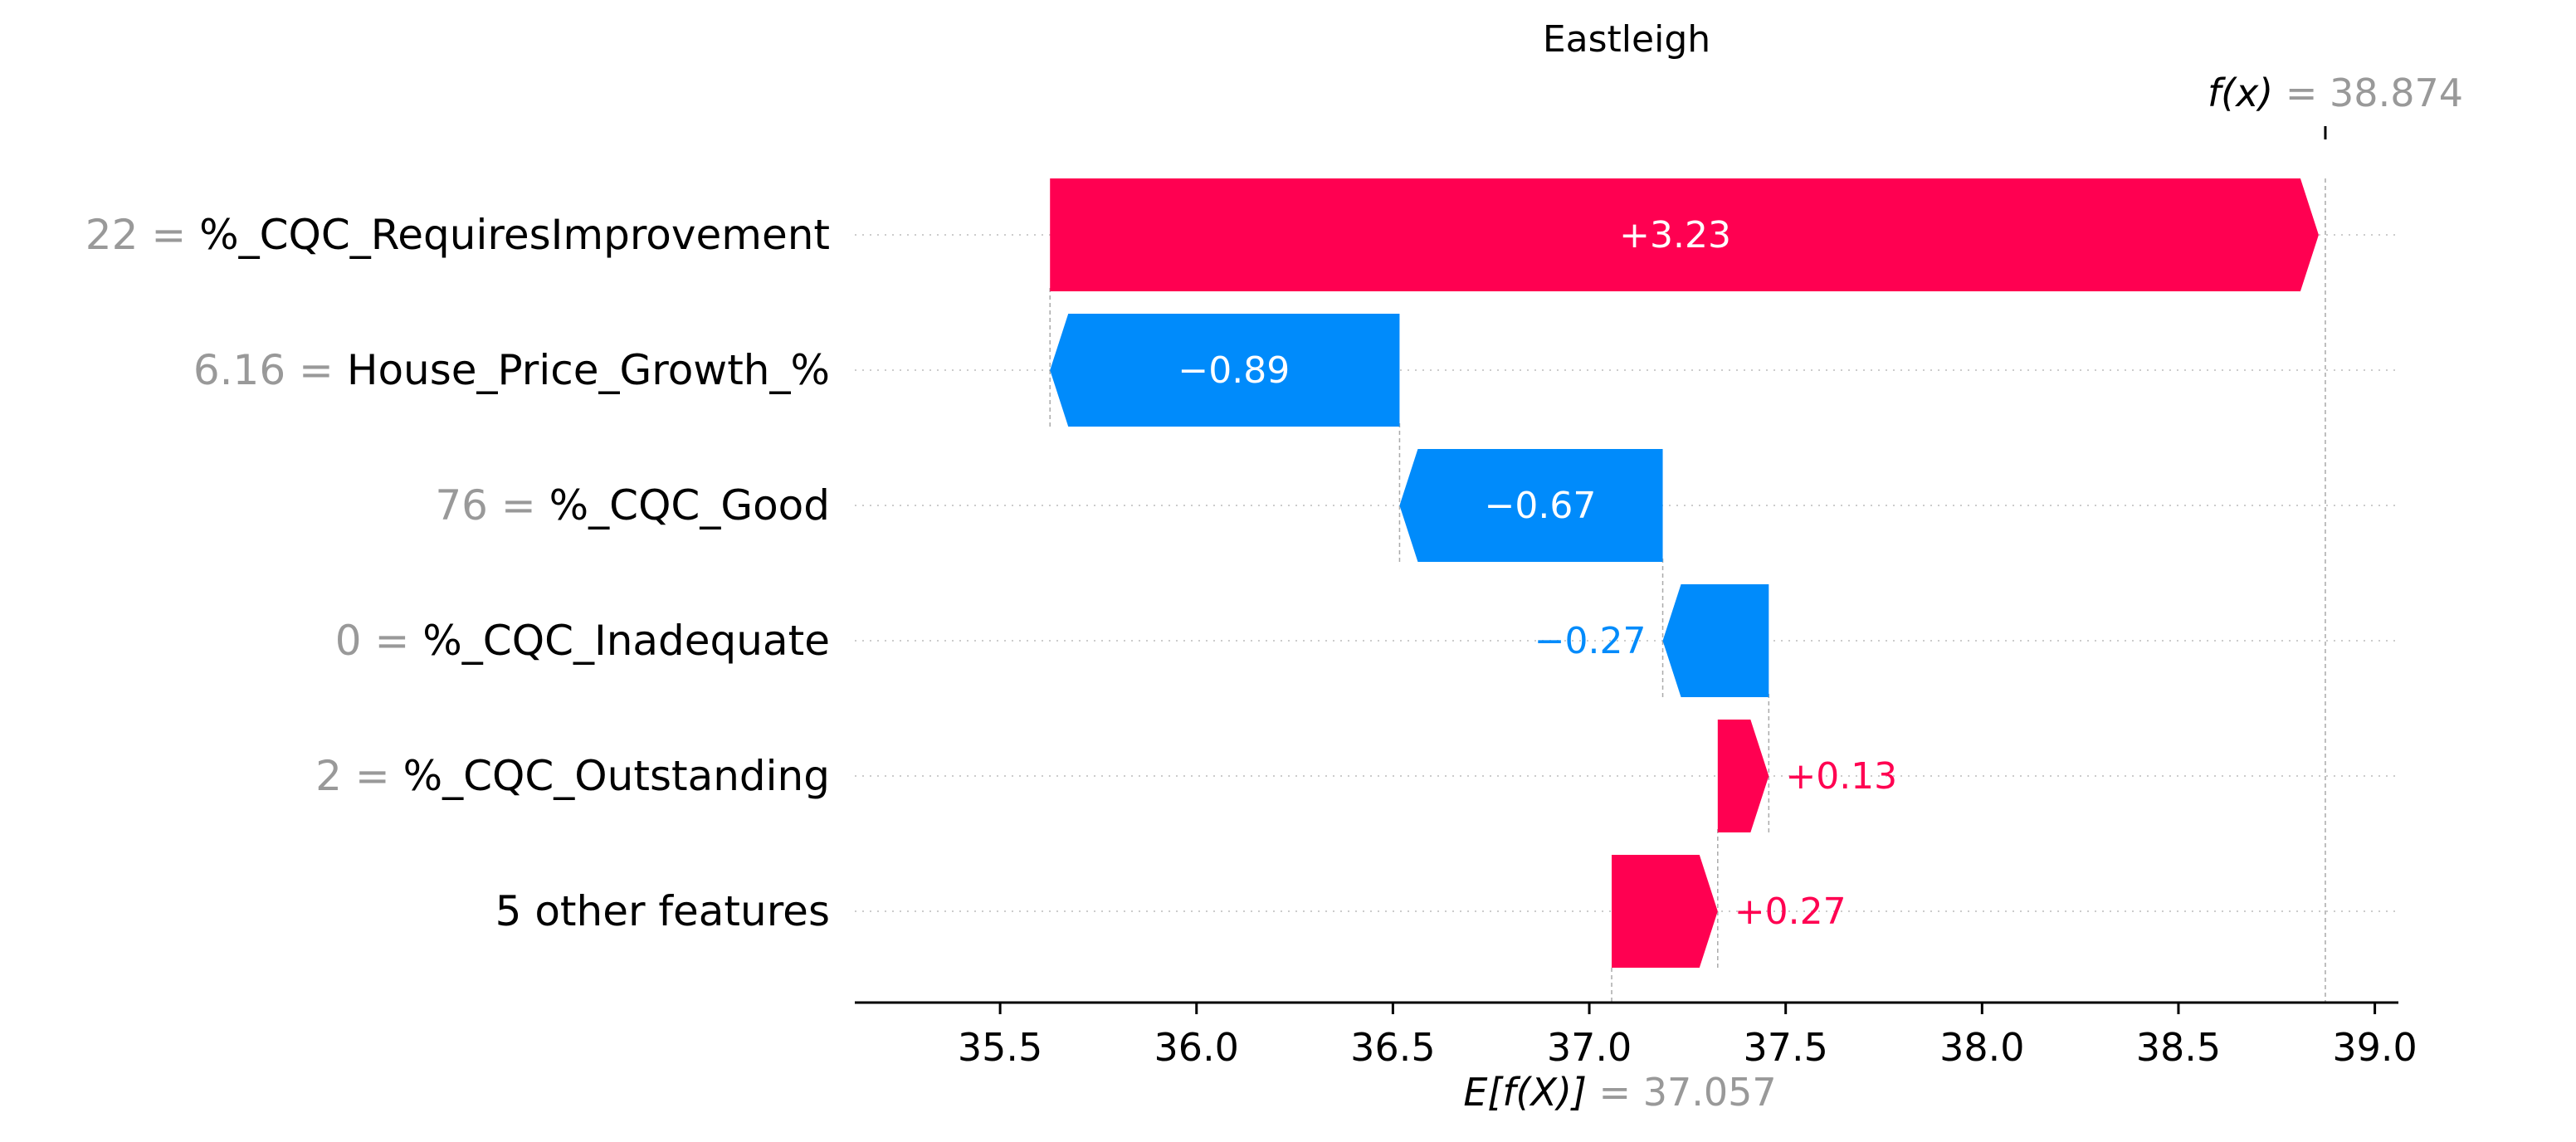 This screenshot has width=2576, height=1142. Describe the element at coordinates (270, 370) in the screenshot. I see `feature-value: 6.16 =` at that location.